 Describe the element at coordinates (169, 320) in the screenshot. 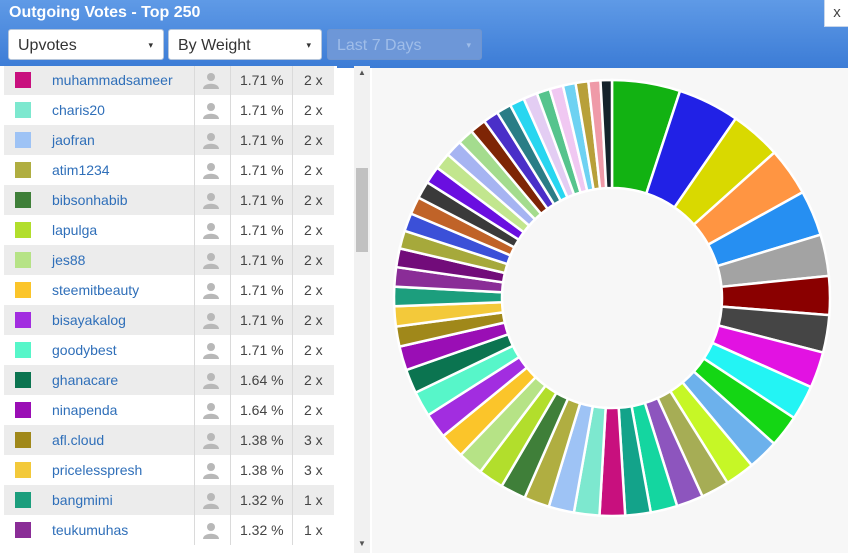

I see `list-item: bisayakalog 1.71 % 2 x` at that location.